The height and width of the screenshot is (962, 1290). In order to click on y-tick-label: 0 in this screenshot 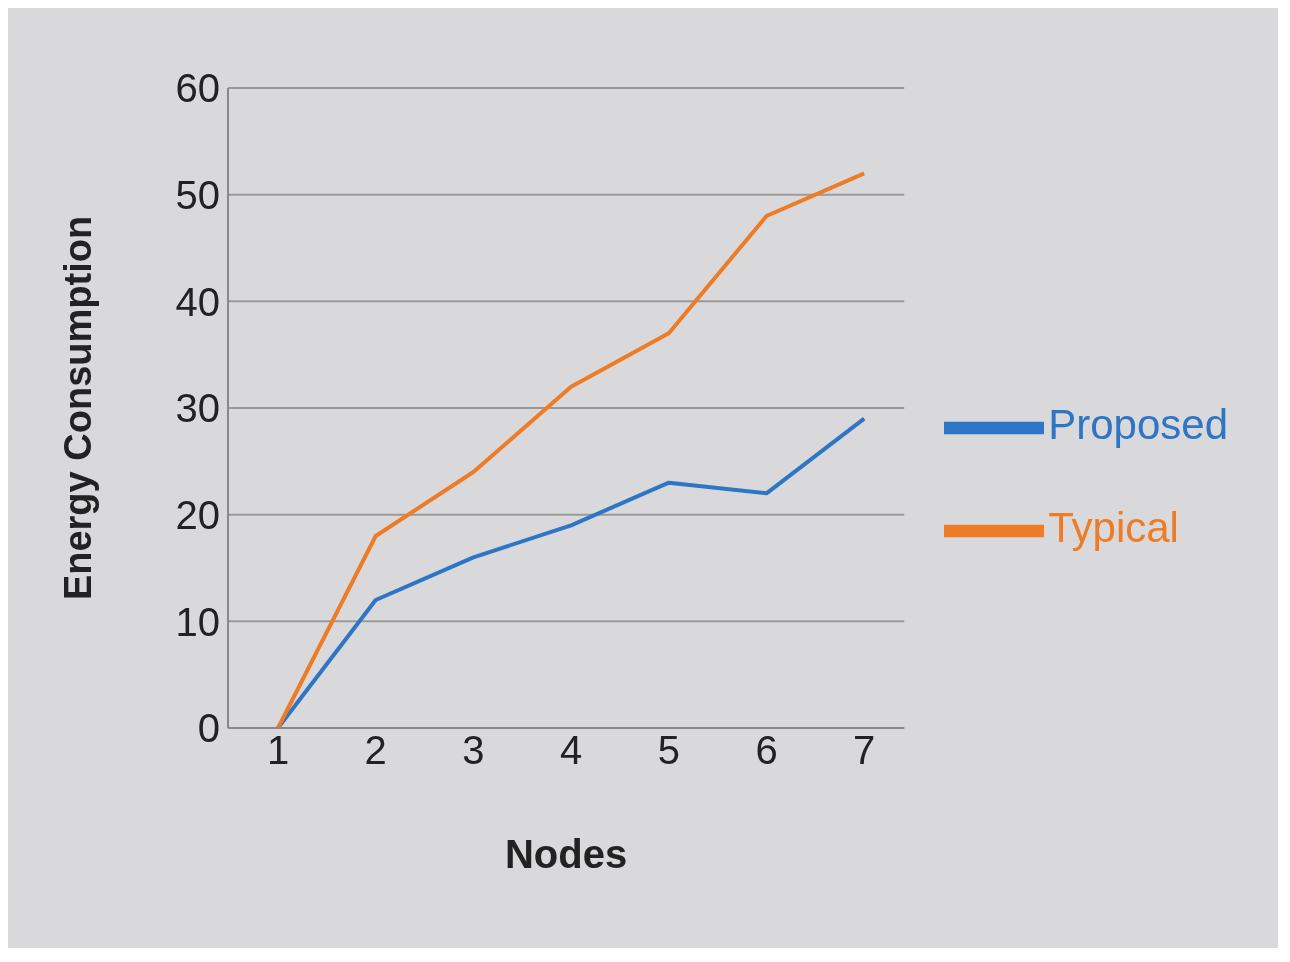, I will do `click(208, 728)`.